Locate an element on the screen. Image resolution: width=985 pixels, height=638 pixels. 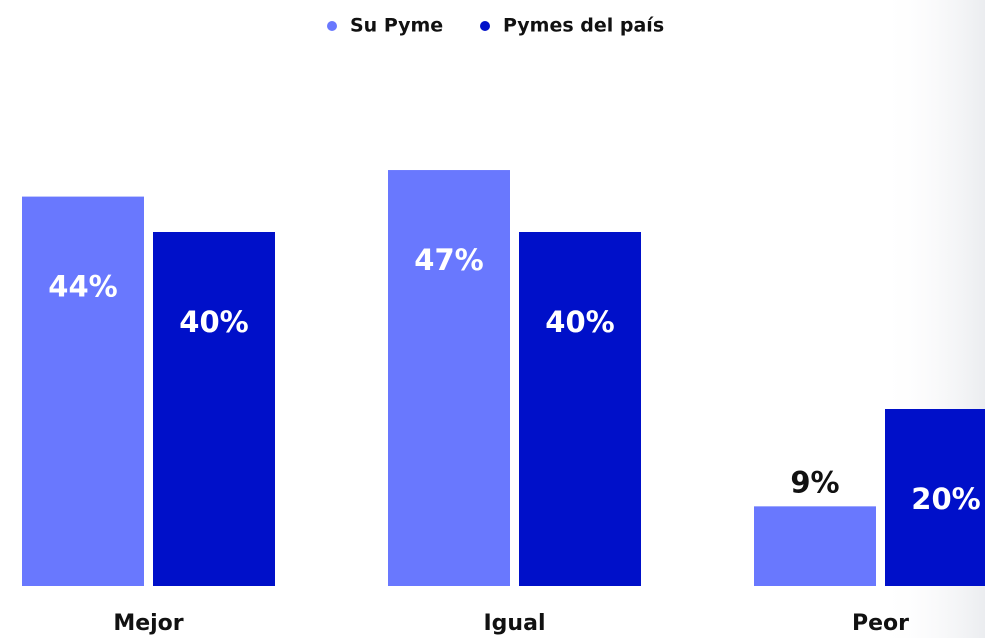
value-label: 44% is located at coordinates (82, 287).